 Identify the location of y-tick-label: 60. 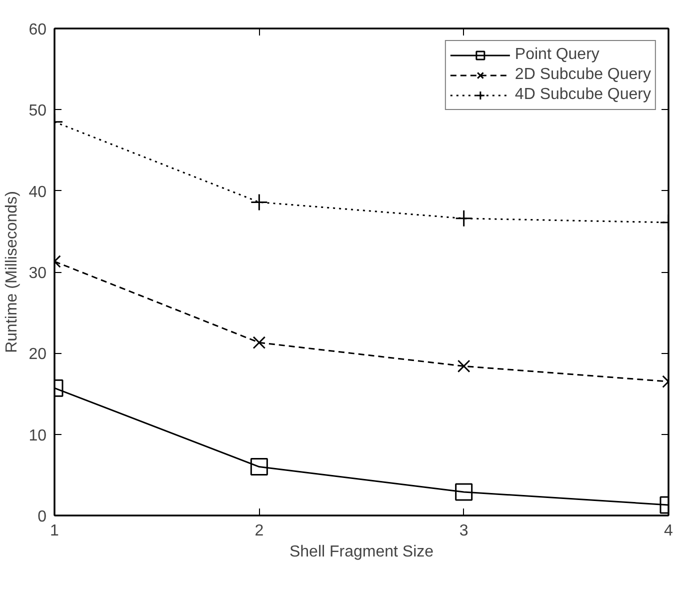
(37, 30).